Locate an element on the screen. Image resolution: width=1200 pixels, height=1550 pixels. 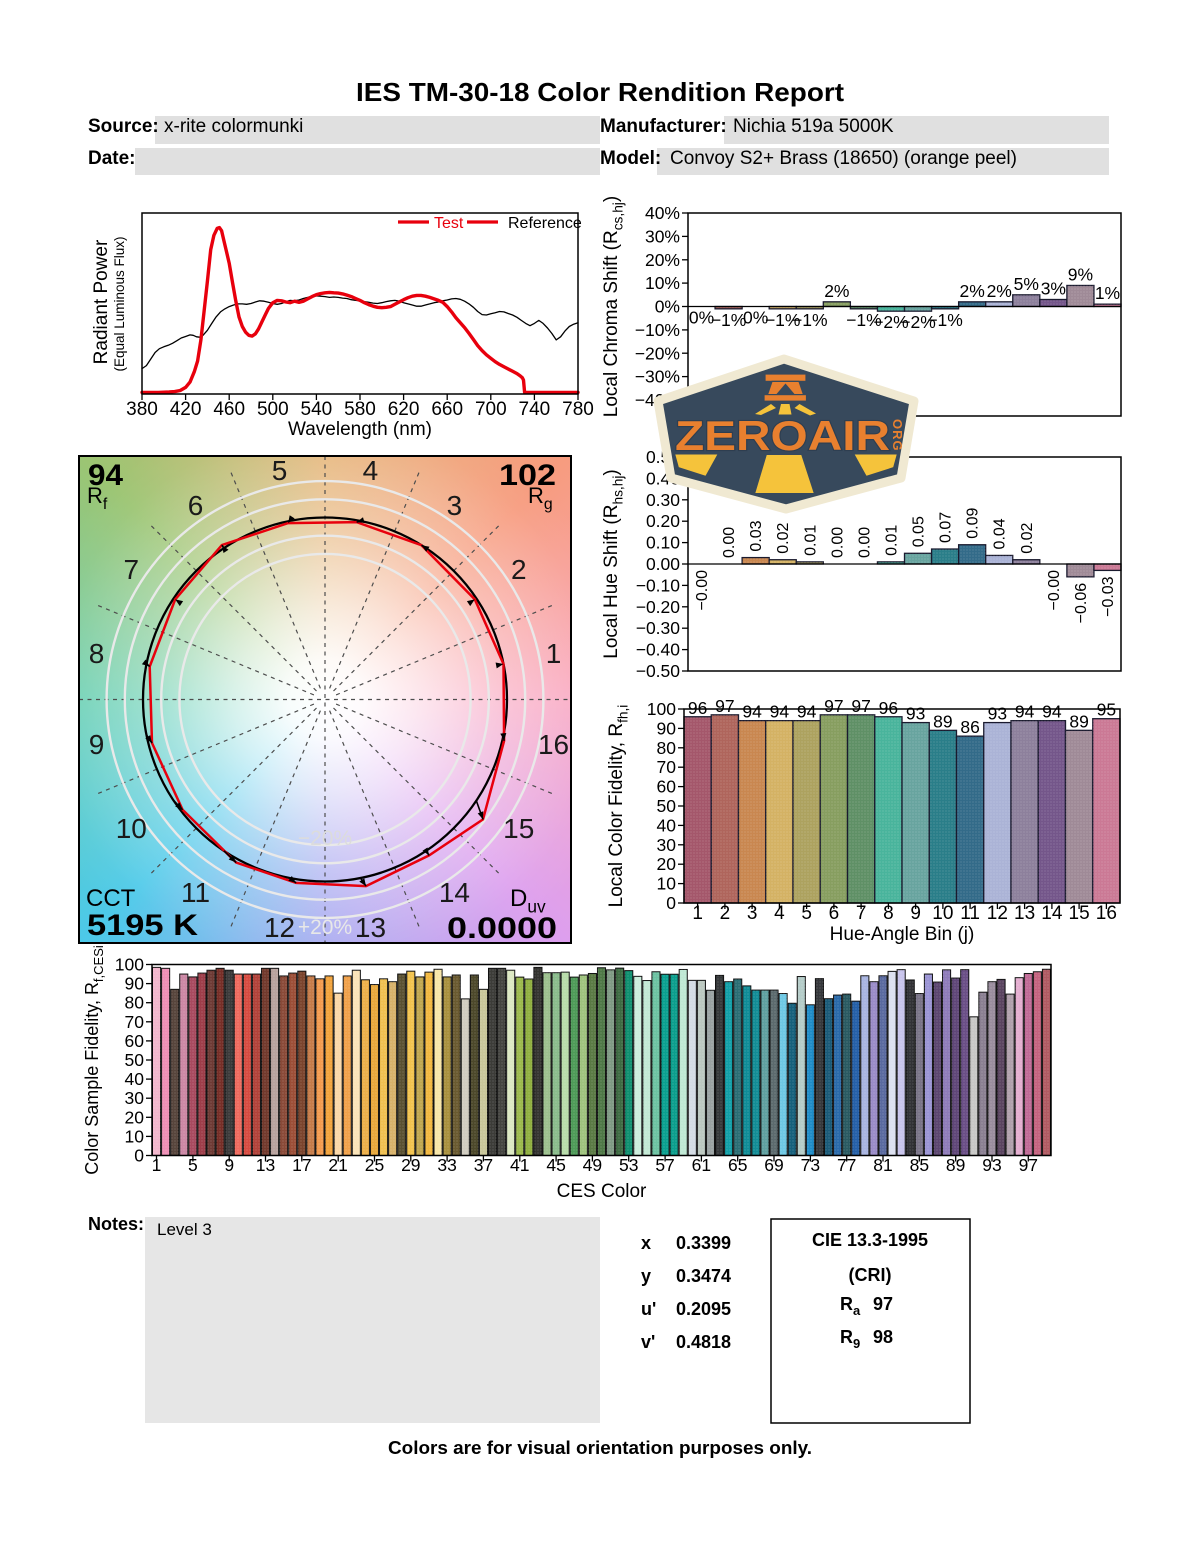
svg-text: 10% is located at coordinates (662, 283).